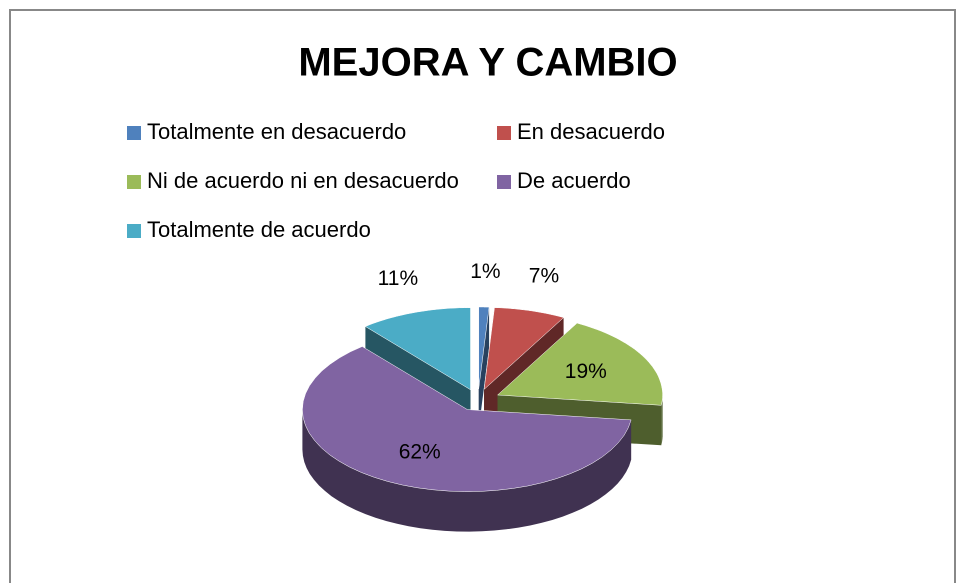  What do you see at coordinates (398, 278) in the screenshot?
I see `pie-label: 11%` at bounding box center [398, 278].